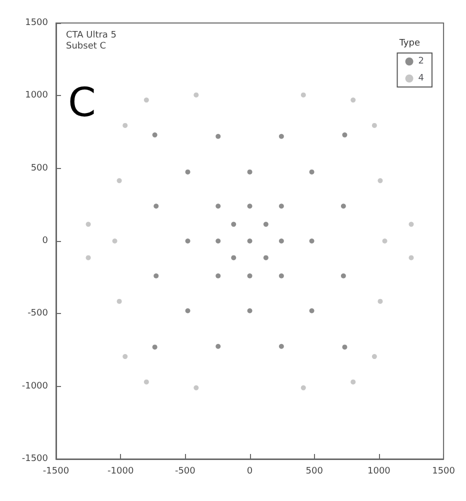  What do you see at coordinates (86, 47) in the screenshot?
I see `annotation: Subset C` at bounding box center [86, 47].